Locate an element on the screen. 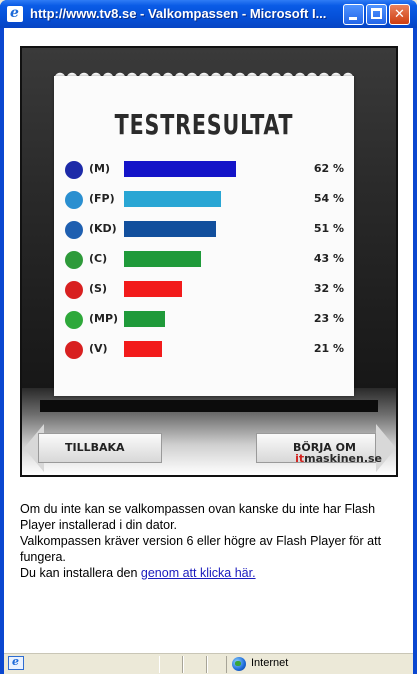 The width and height of the screenshot is (417, 674). party-code: (MP) is located at coordinates (104, 318).